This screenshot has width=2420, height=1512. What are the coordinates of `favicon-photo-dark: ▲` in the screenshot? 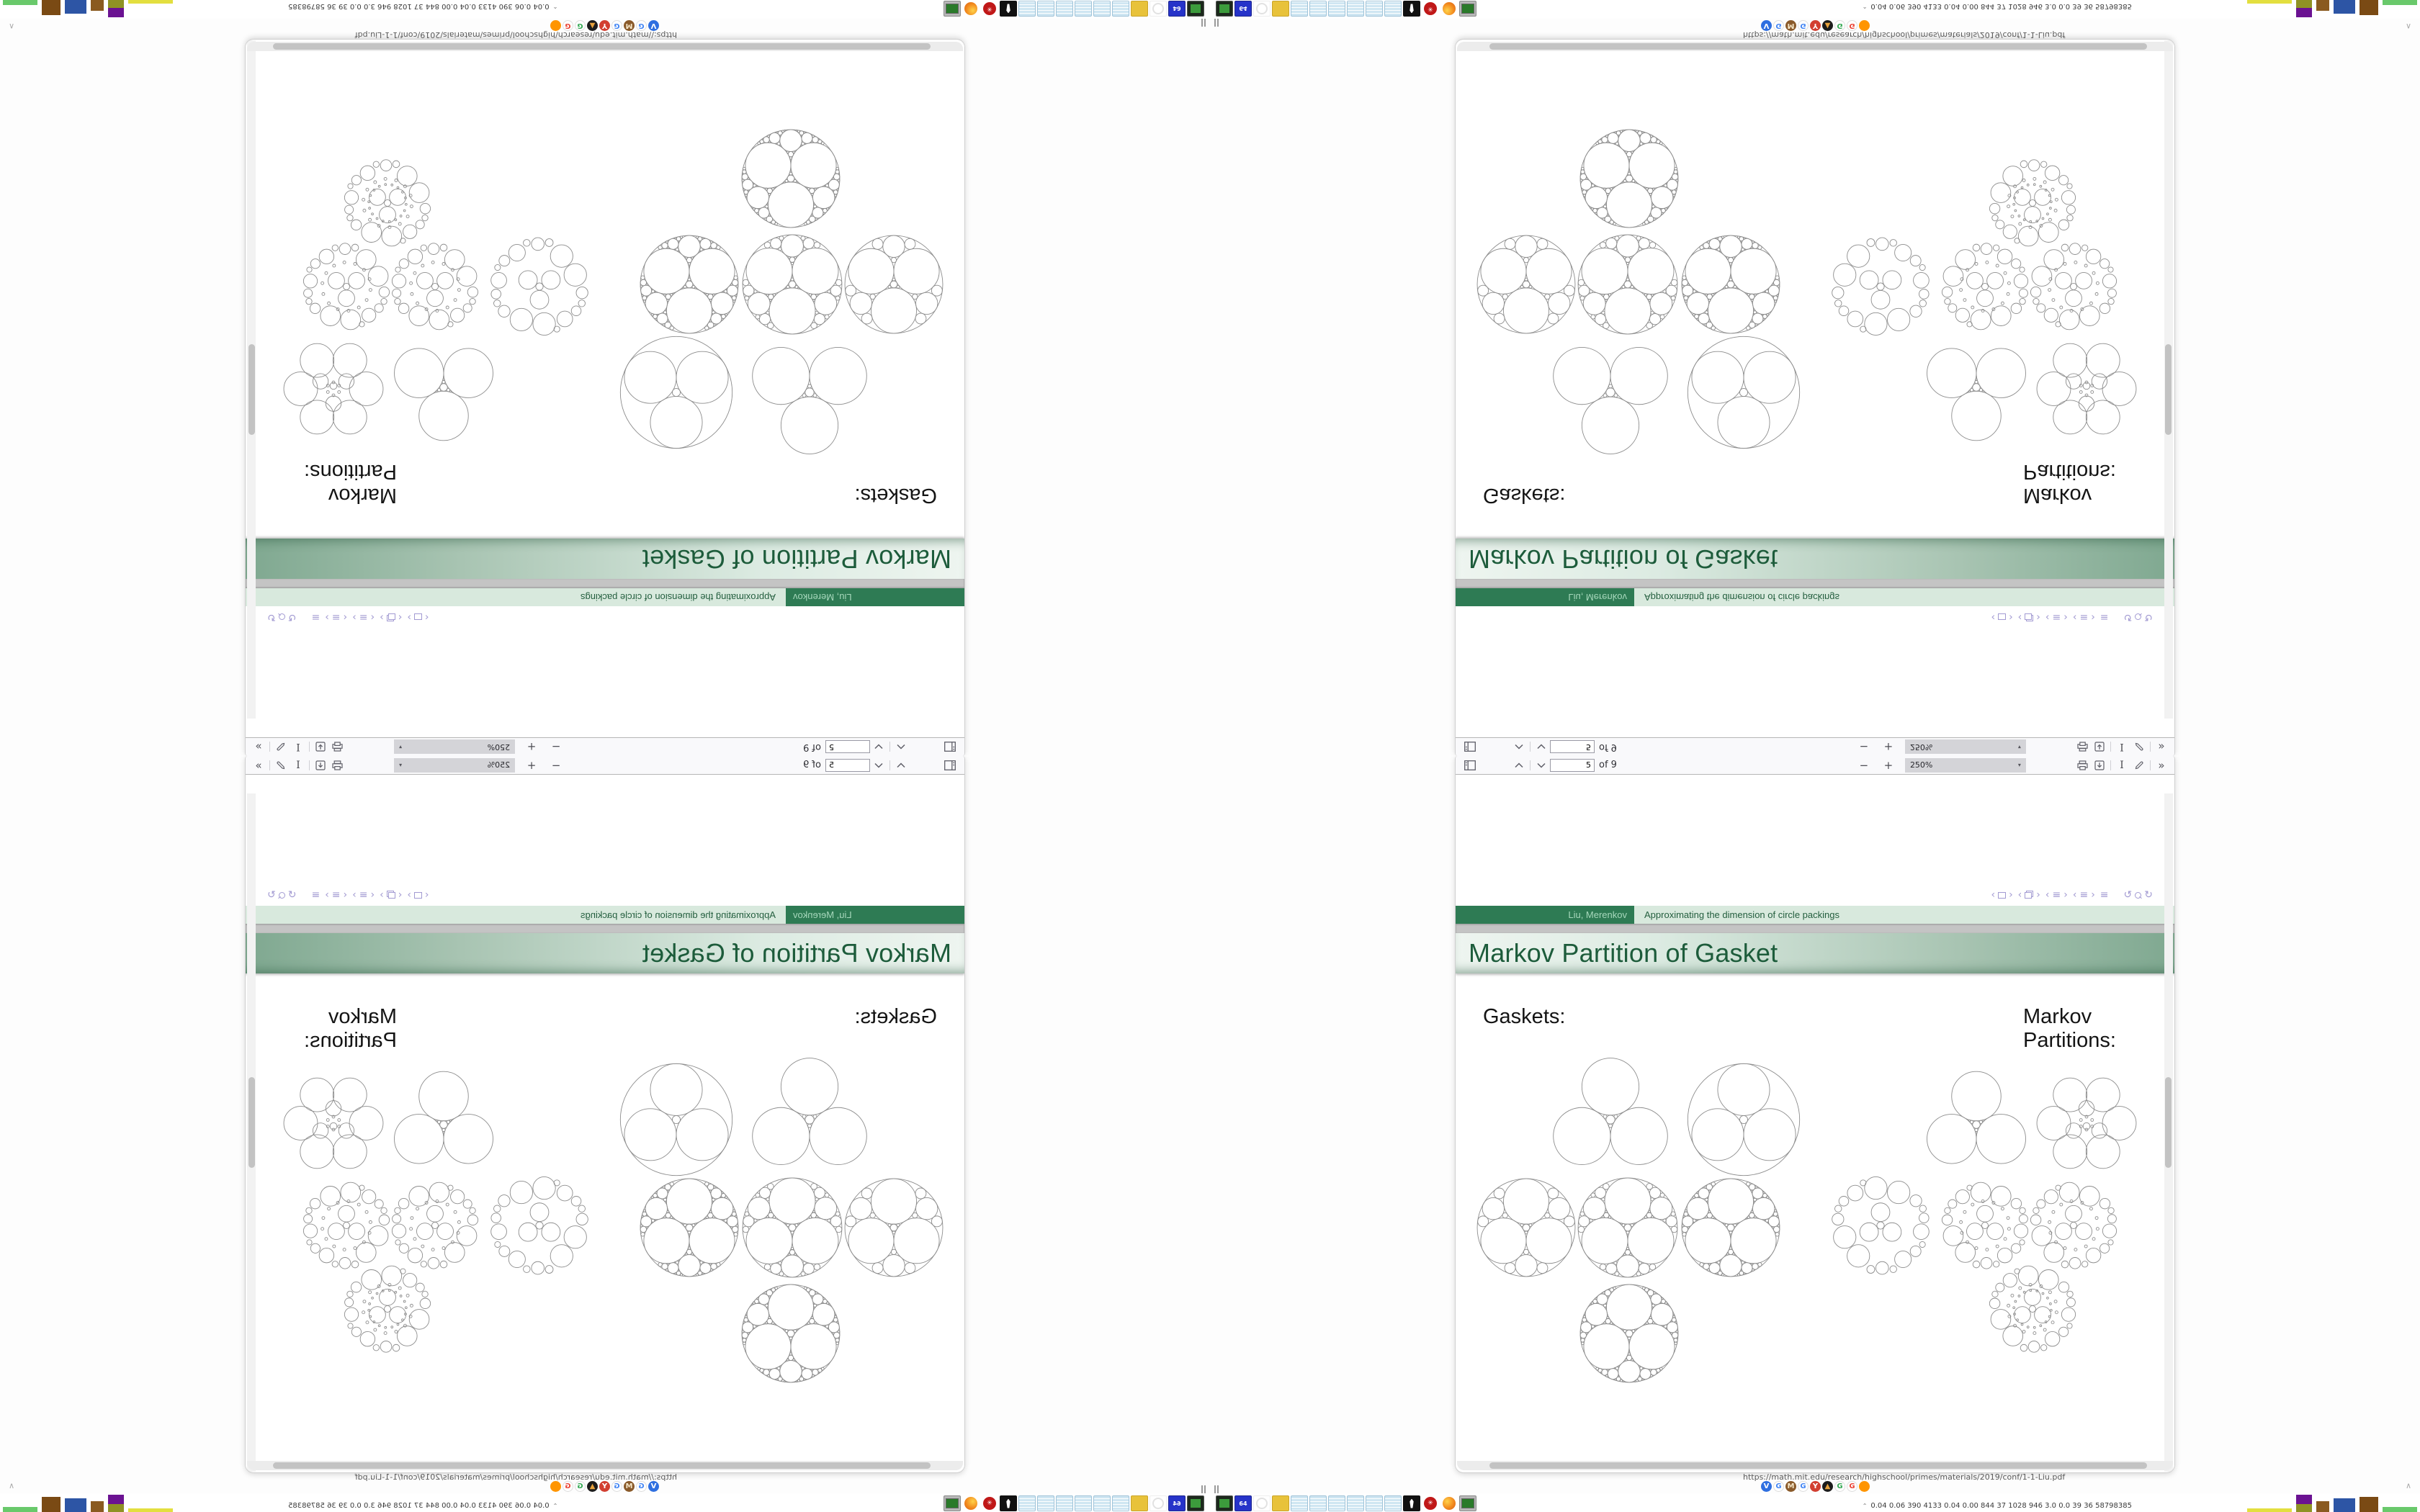 It's located at (1827, 1486).